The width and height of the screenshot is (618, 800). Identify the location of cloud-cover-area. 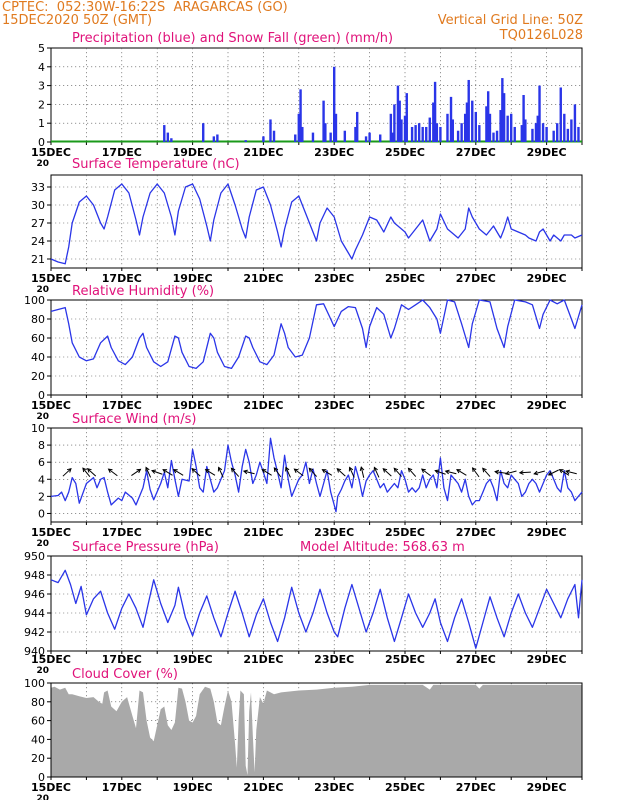
(316, 730).